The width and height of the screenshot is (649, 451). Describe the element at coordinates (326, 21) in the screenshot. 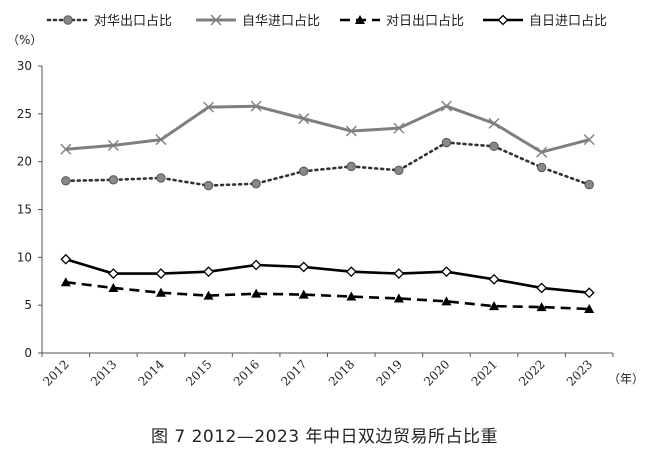

I see `legend: 对华出口占比 自华进口占比 对日出口占比 自日进口占比` at that location.